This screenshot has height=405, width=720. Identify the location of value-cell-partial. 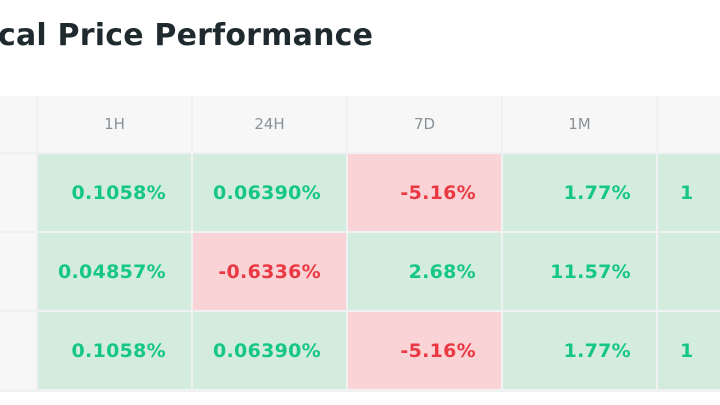
(689, 271).